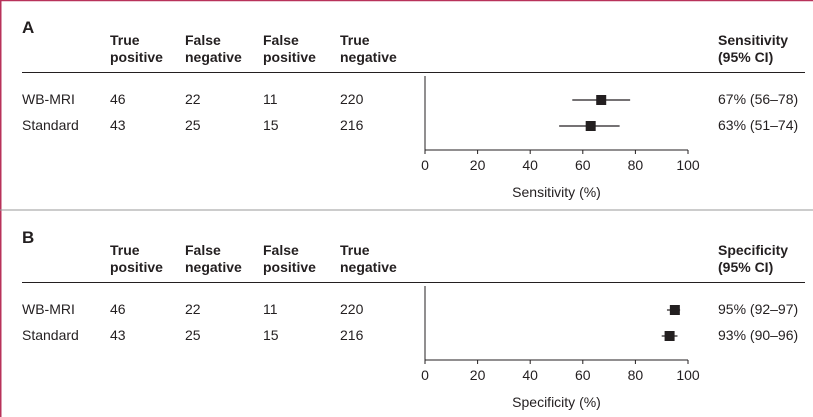 The height and width of the screenshot is (417, 813). I want to click on value-label: 63% (51–74), so click(758, 125).